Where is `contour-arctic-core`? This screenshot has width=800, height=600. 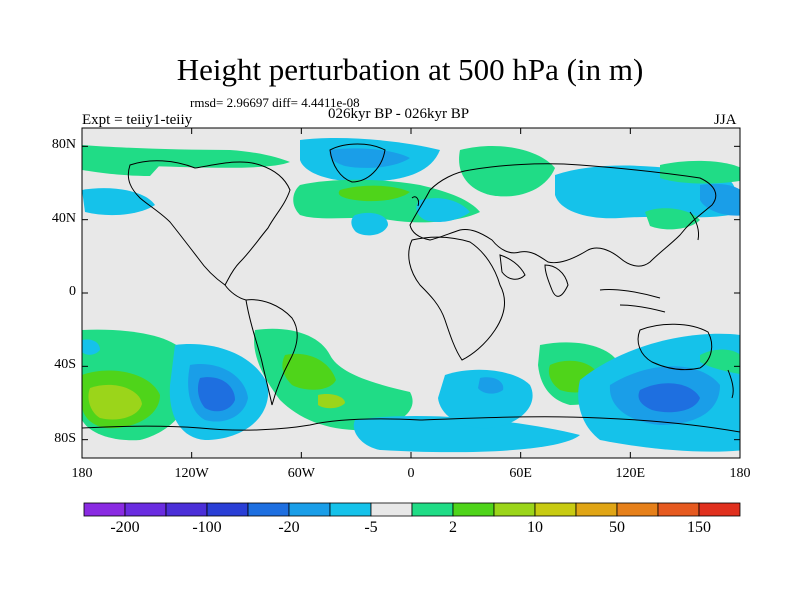 contour-arctic-core is located at coordinates (369, 158).